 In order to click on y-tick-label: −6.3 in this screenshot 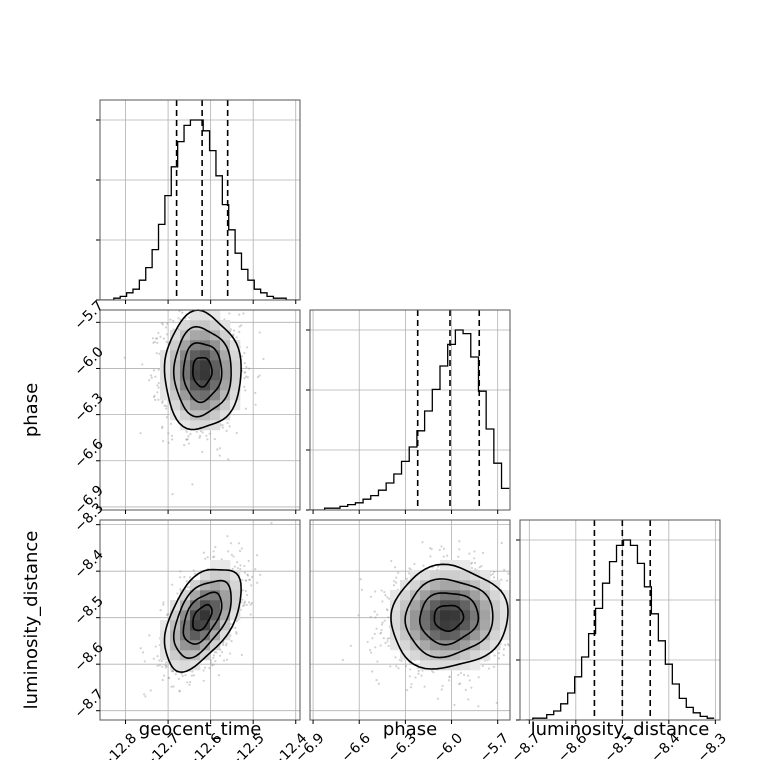, I will do `click(88, 407)`.